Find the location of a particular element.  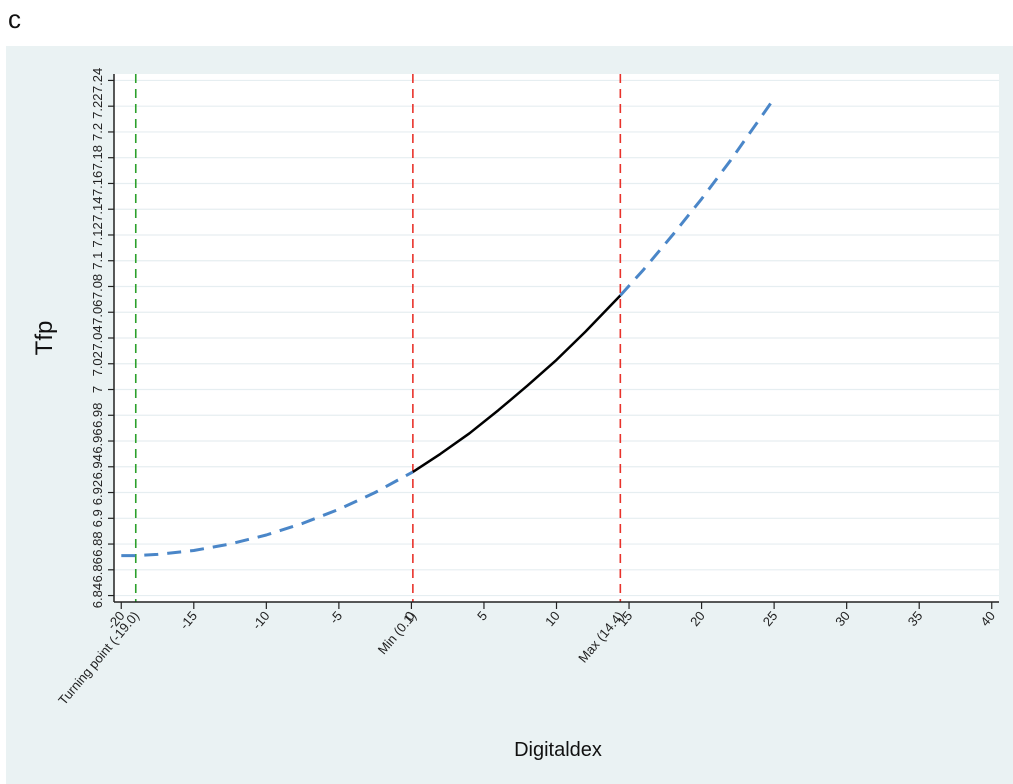

fitted-curve-solid is located at coordinates (517, 383).